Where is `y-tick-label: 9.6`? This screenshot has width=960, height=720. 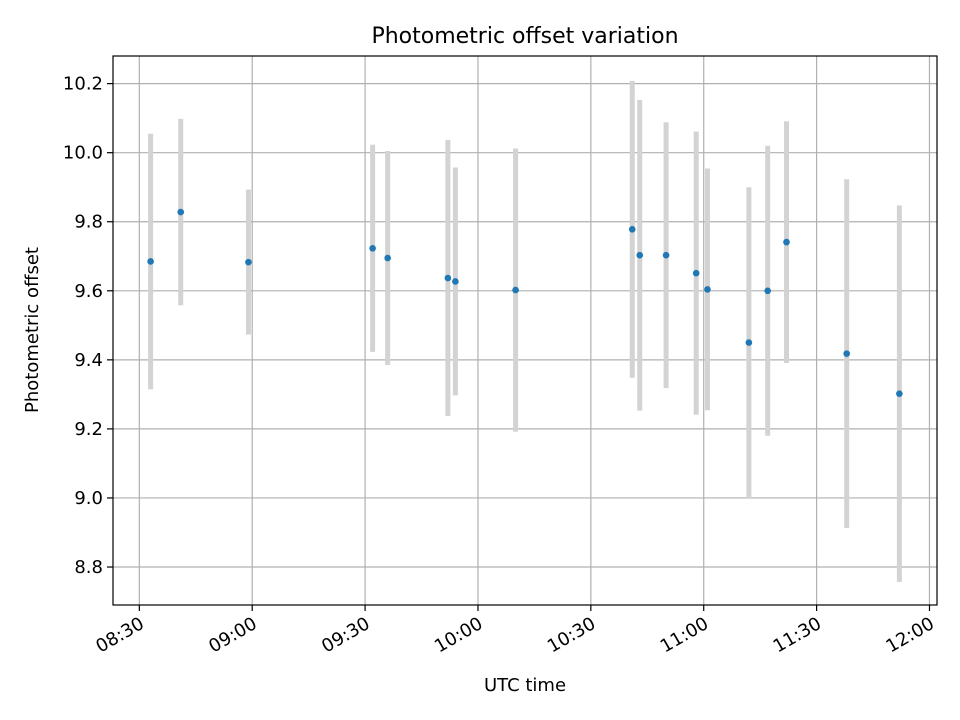 y-tick-label: 9.6 is located at coordinates (88, 291).